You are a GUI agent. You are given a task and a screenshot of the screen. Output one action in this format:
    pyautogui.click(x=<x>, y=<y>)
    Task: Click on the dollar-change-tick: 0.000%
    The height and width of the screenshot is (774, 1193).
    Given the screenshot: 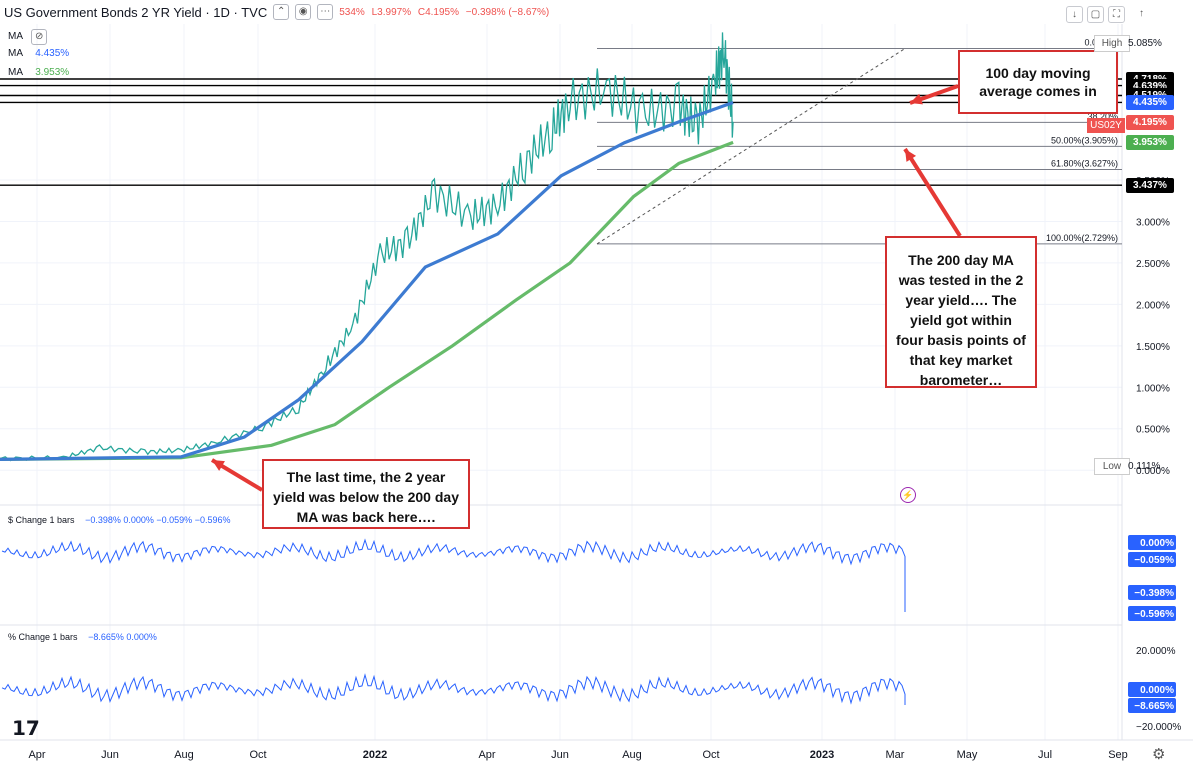 What is the action you would take?
    pyautogui.click(x=1157, y=543)
    